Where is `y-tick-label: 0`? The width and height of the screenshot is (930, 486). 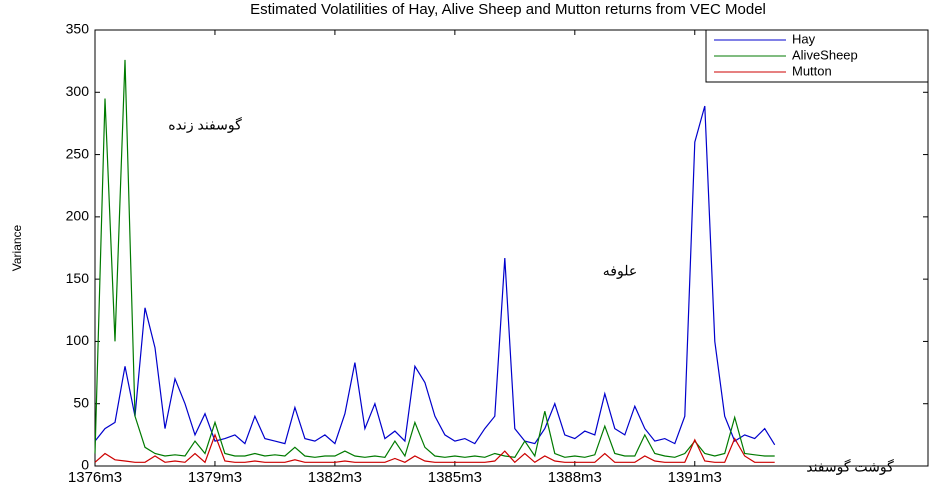
y-tick-label: 0 is located at coordinates (85, 465).